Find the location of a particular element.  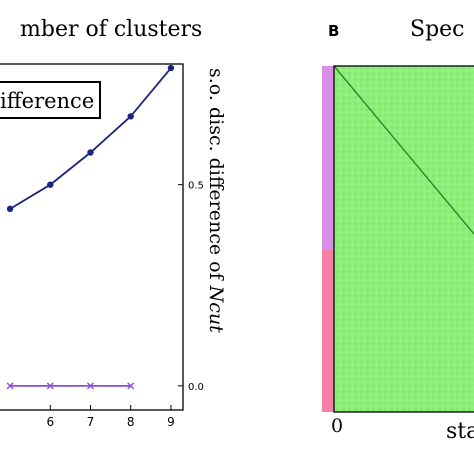

panel-b-title: Spec is located at coordinates (437, 29).